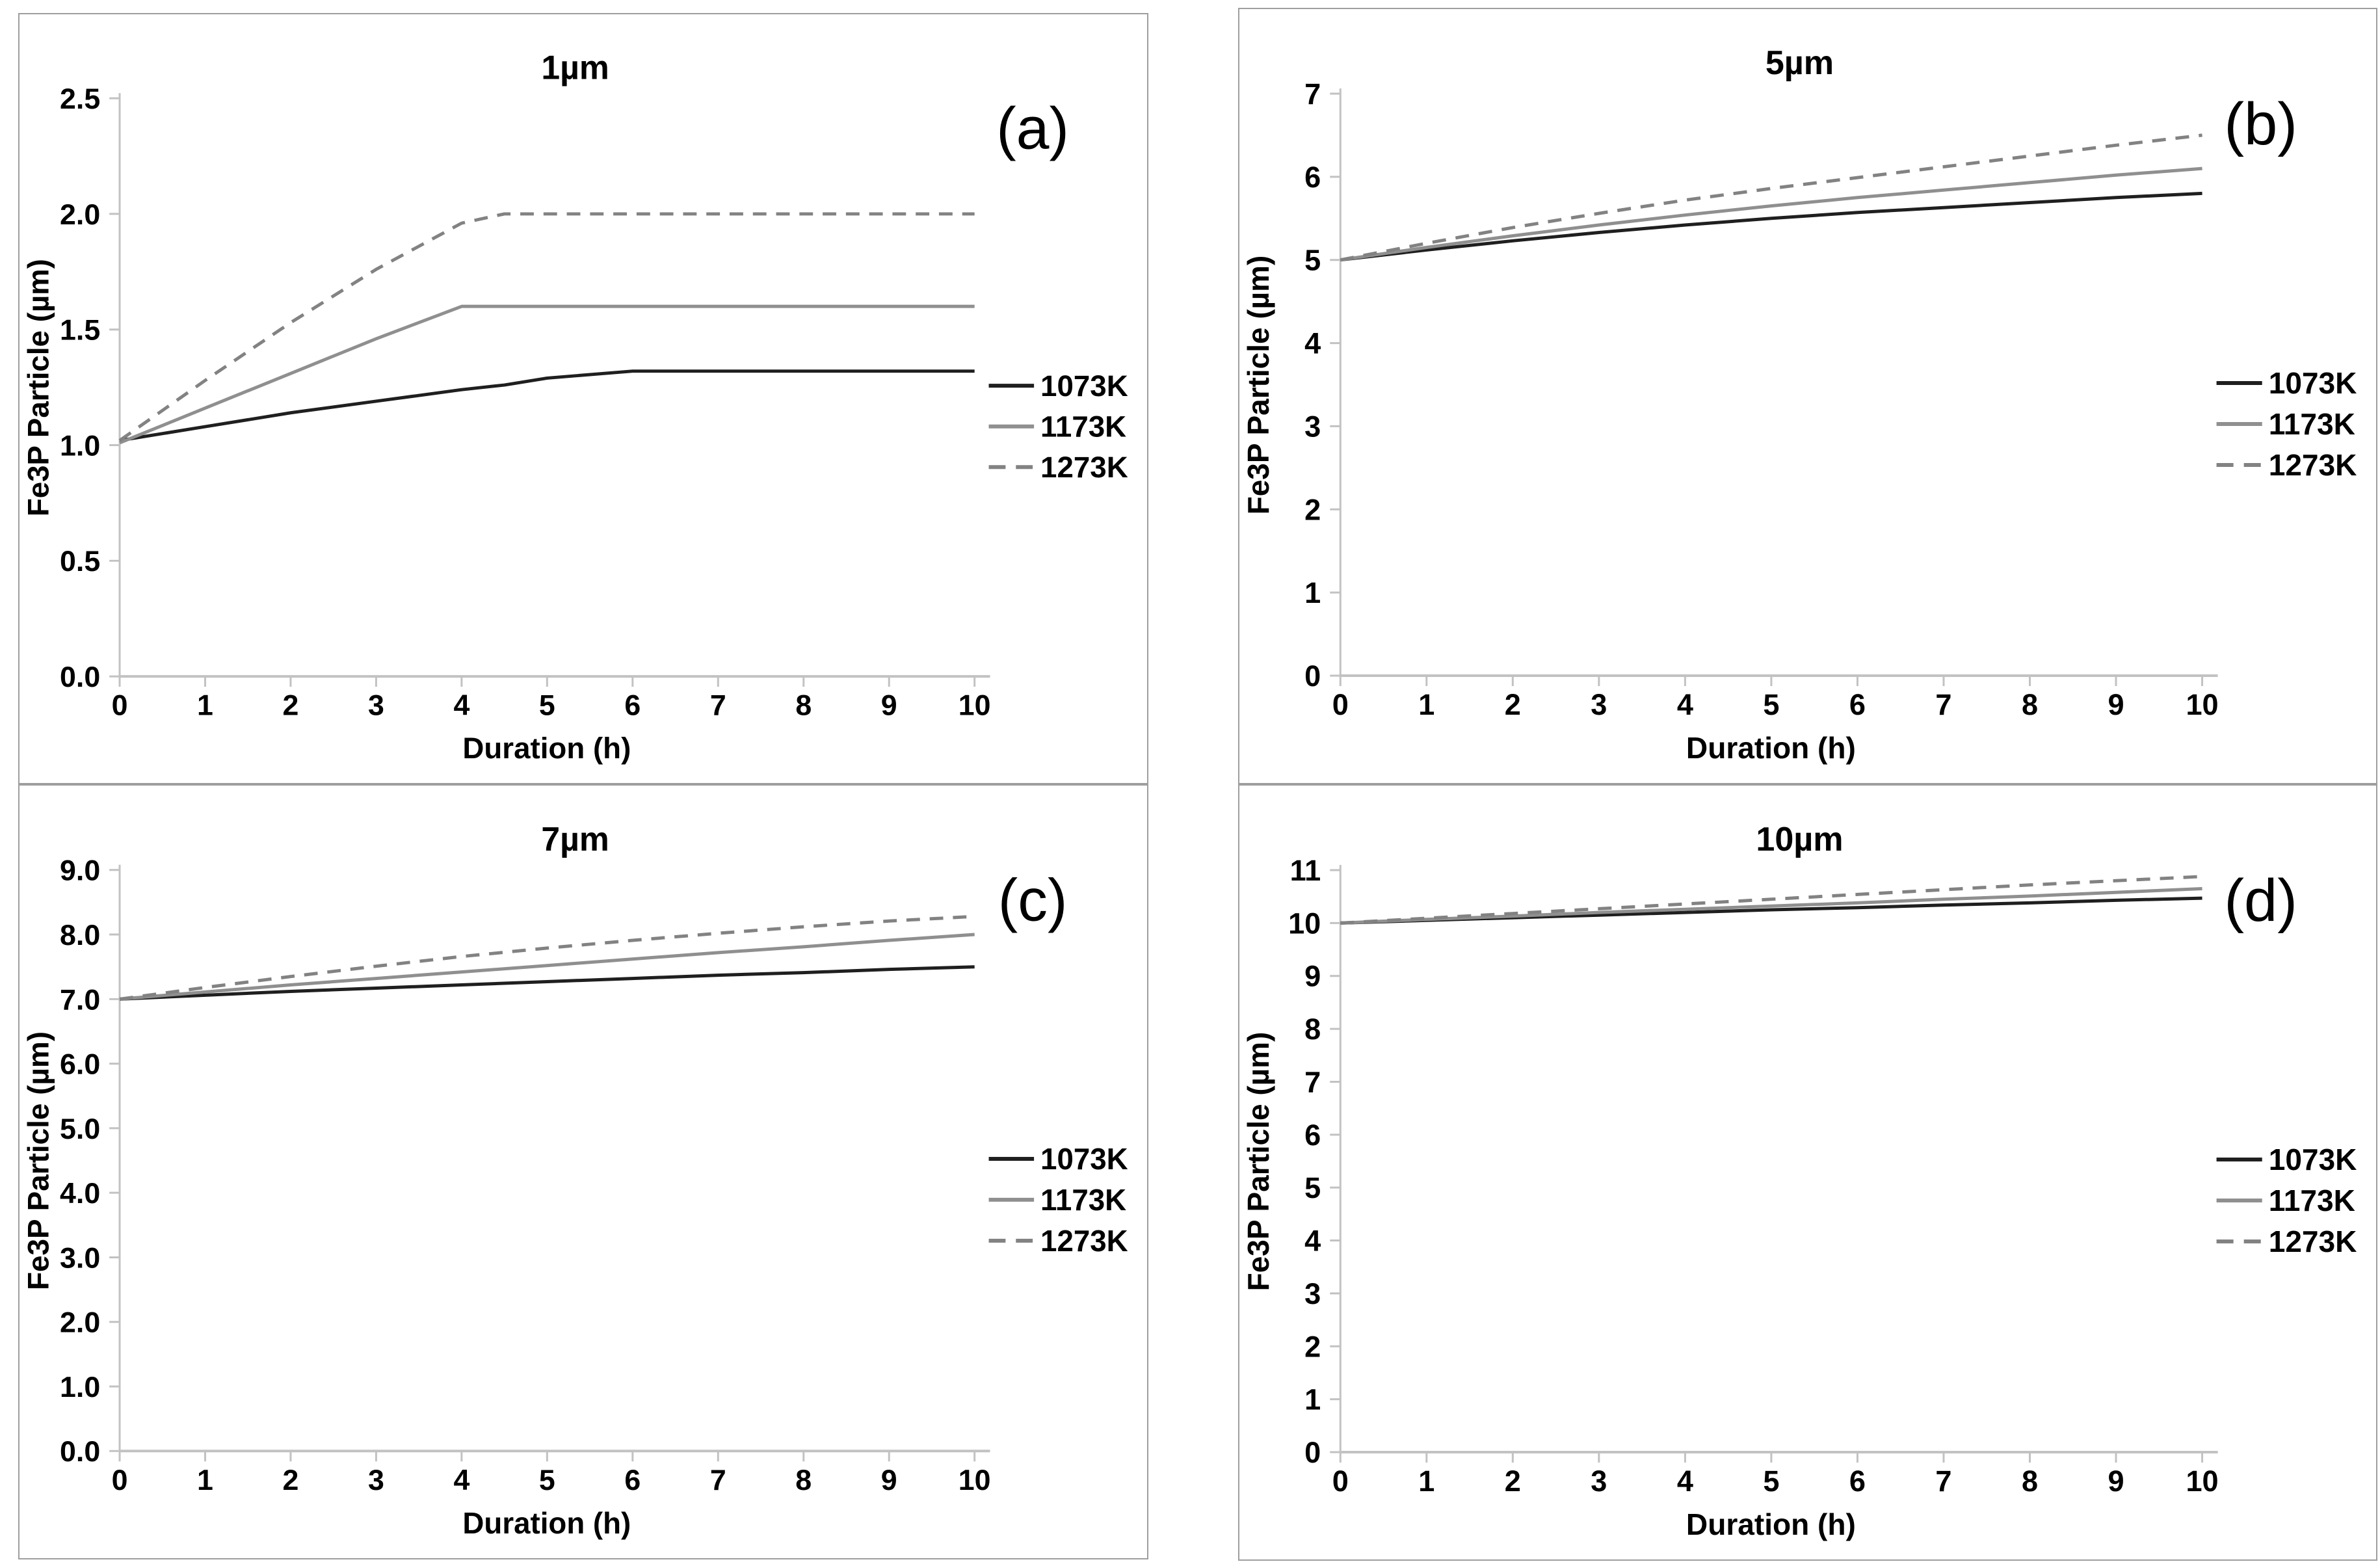 The height and width of the screenshot is (1564, 2380). I want to click on svg-text: 6.0, so click(80, 1064).